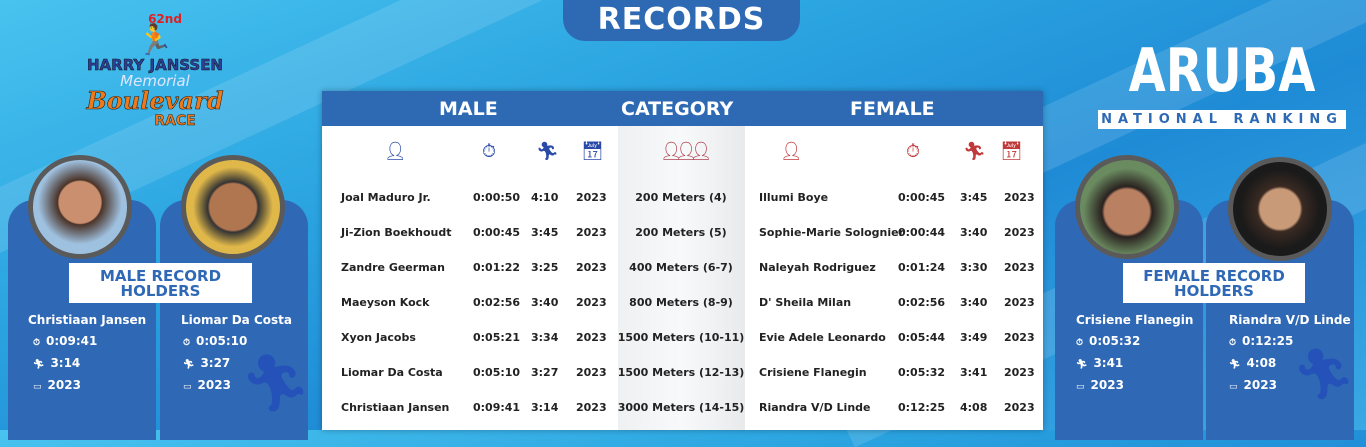 The height and width of the screenshot is (447, 1366). Describe the element at coordinates (1253, 363) in the screenshot. I see `holder-pace: 🏃︎ 4:08` at that location.